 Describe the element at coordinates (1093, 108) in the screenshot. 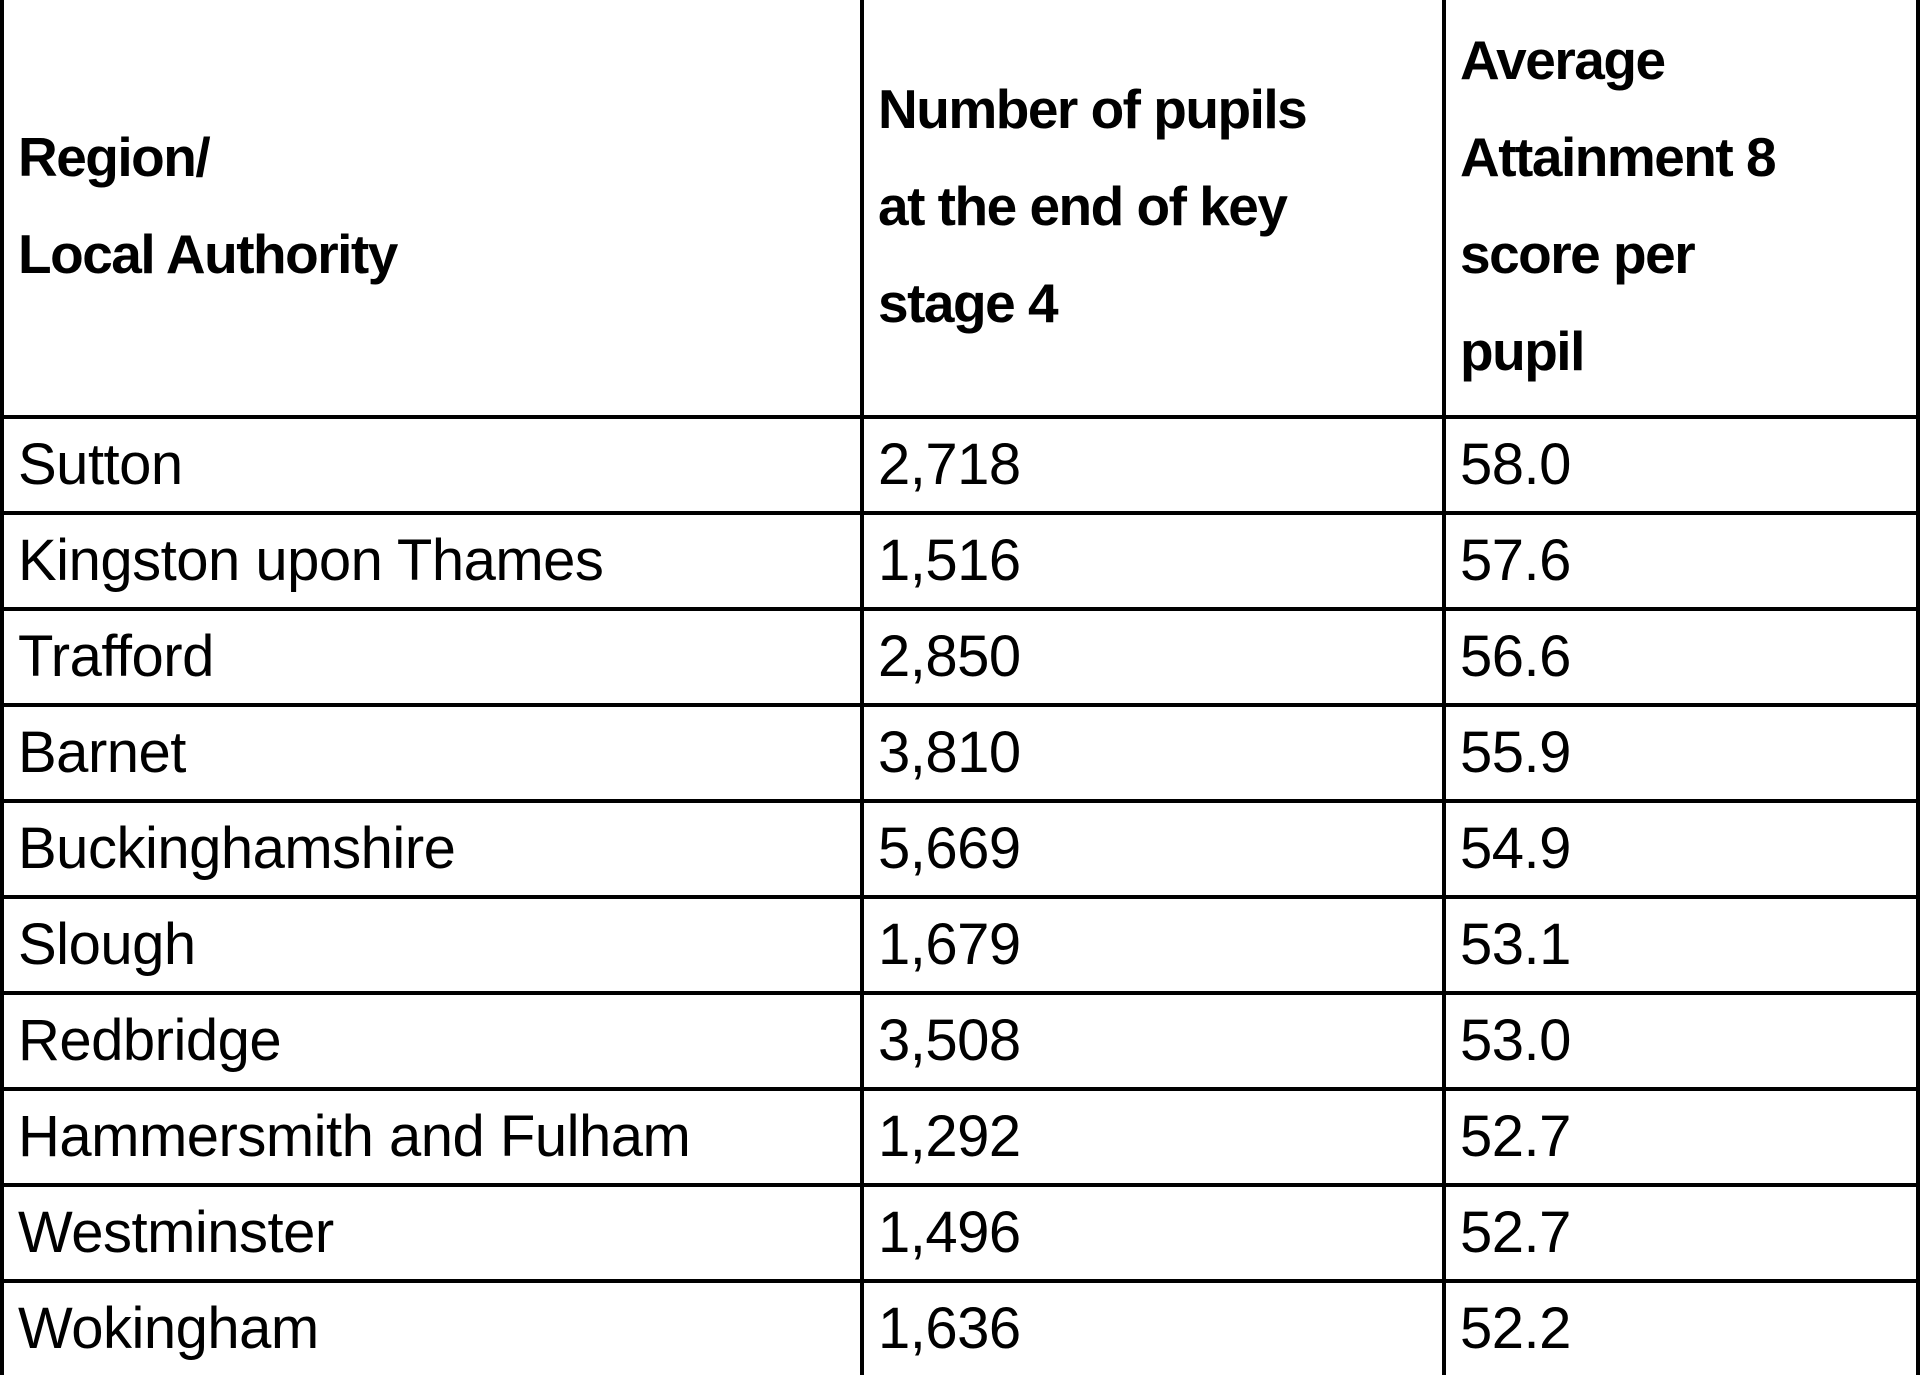

I see `header-pupils-line-1: Number of pupils` at that location.